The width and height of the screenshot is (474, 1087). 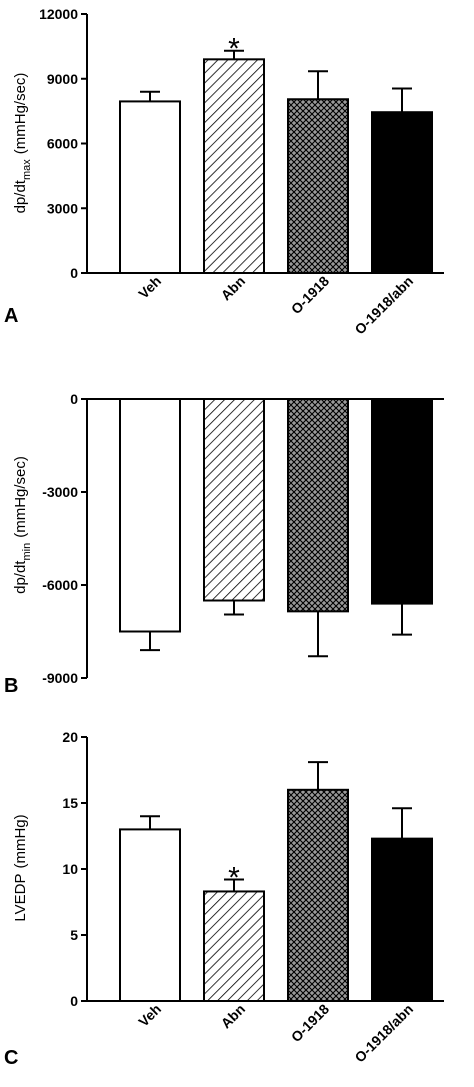 What do you see at coordinates (60, 585) in the screenshot?
I see `panel-b-ytick-label: -6000` at bounding box center [60, 585].